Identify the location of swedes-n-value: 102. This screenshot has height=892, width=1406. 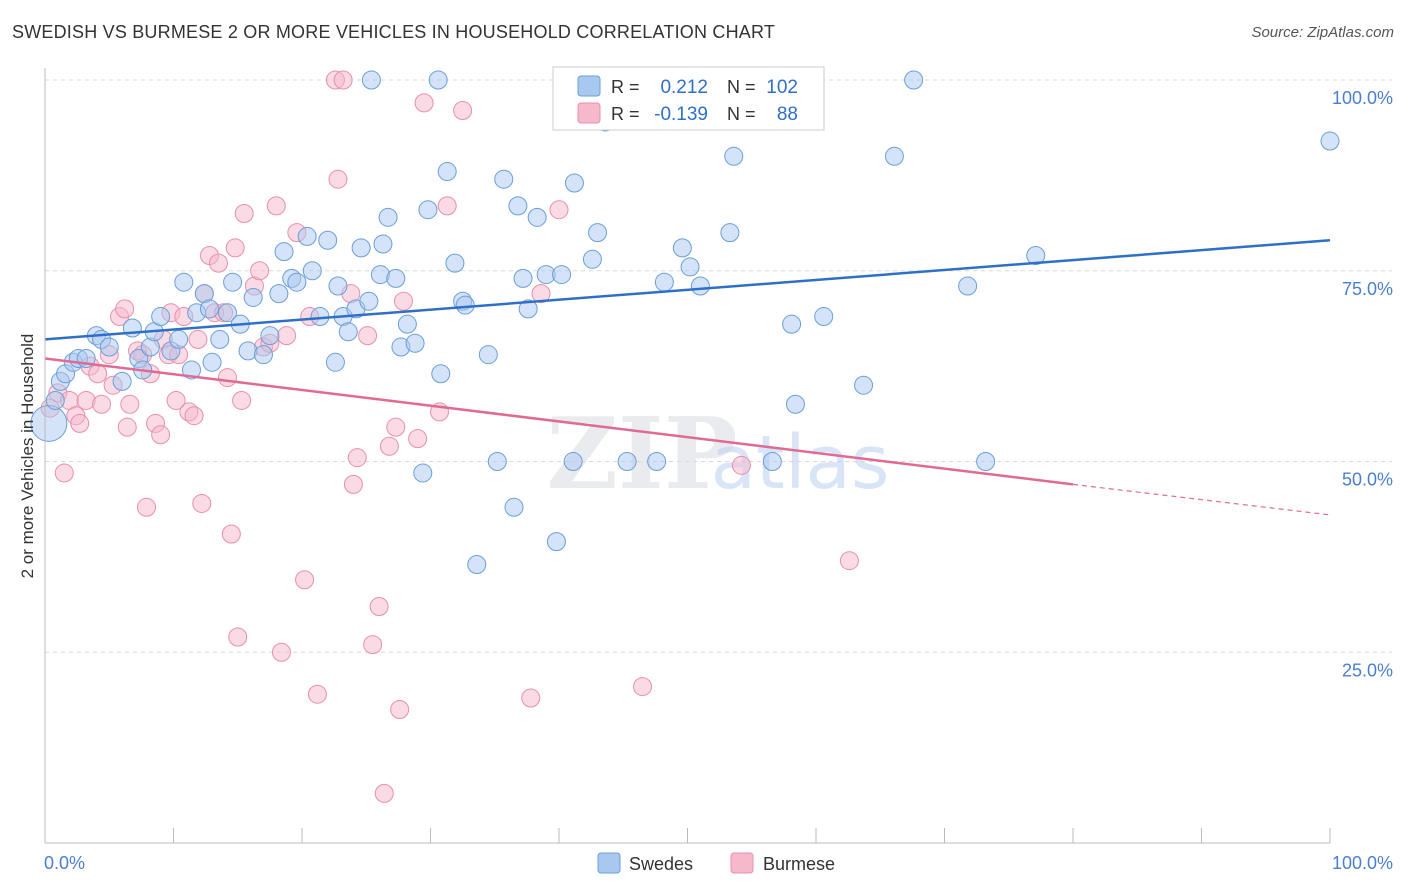
(782, 87).